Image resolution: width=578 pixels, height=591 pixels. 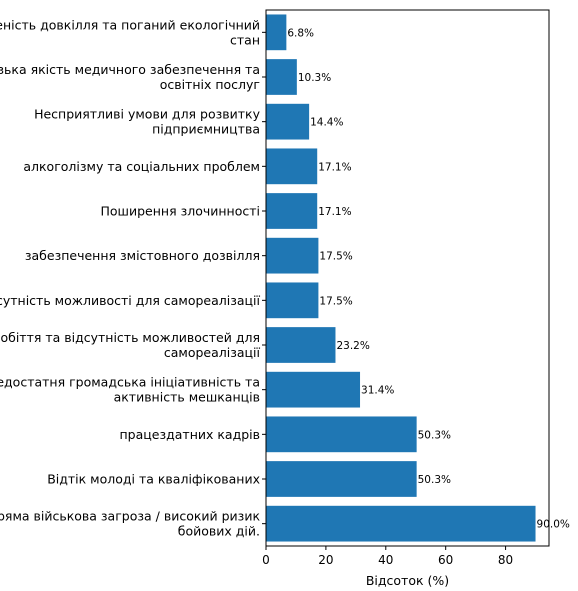 What do you see at coordinates (210, 84) in the screenshot?
I see `category-label: освітніх послуг` at bounding box center [210, 84].